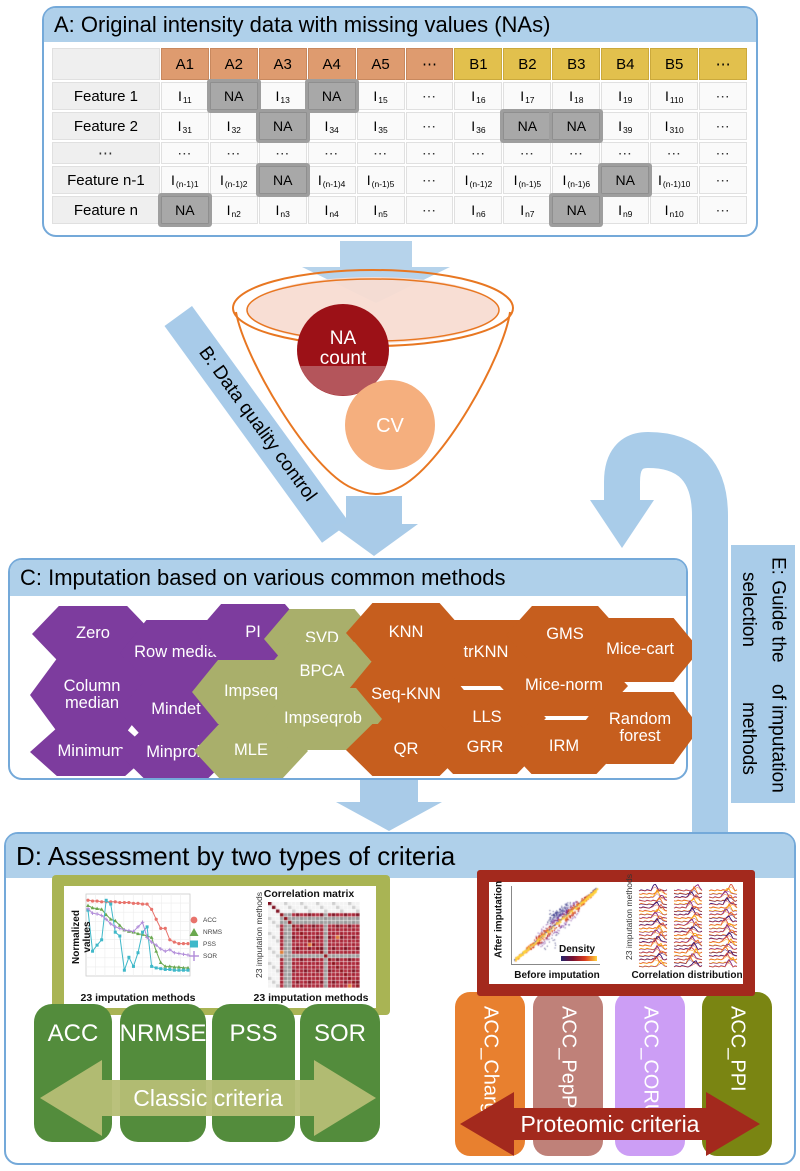 The width and height of the screenshot is (800, 1171). Describe the element at coordinates (625, 96) in the screenshot. I see `table-cell: I 19` at that location.